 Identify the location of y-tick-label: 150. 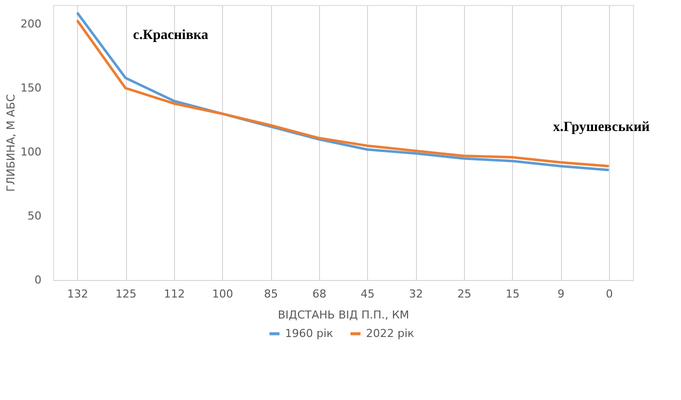
(31, 88).